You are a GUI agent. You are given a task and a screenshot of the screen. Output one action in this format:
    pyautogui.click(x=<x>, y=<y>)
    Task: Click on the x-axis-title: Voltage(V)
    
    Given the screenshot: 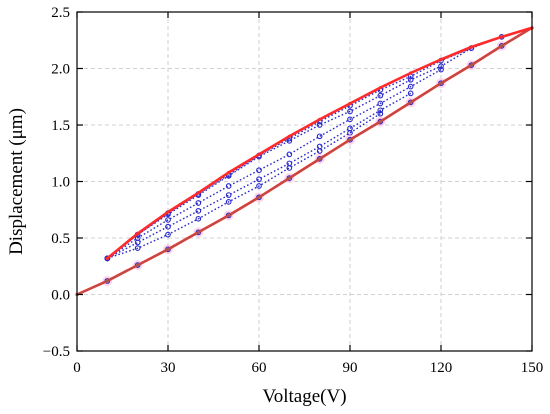 What is the action you would take?
    pyautogui.click(x=304, y=396)
    